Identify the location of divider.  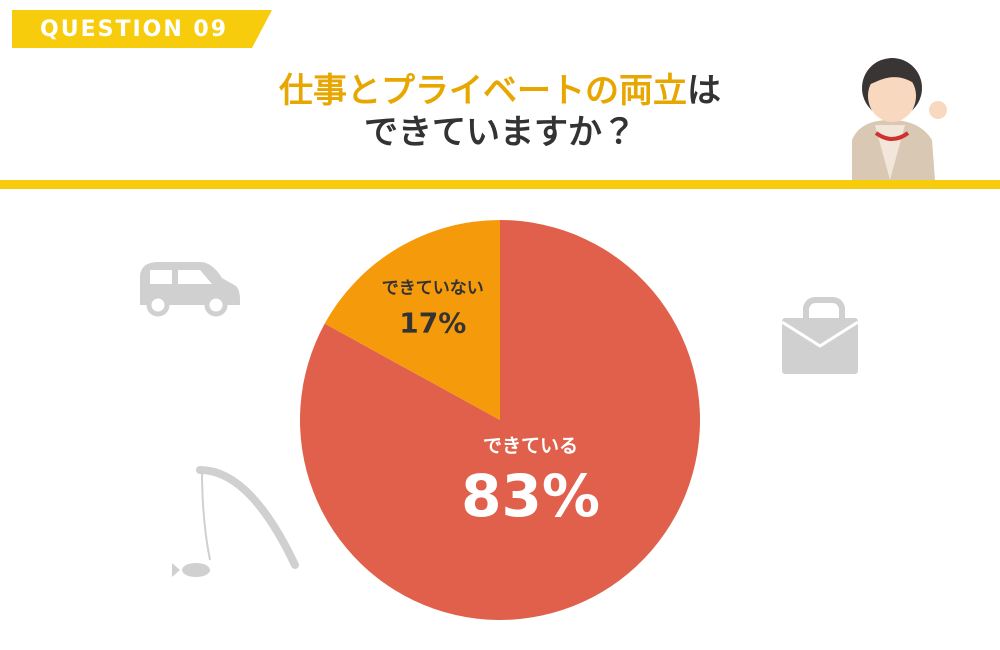
(500, 184).